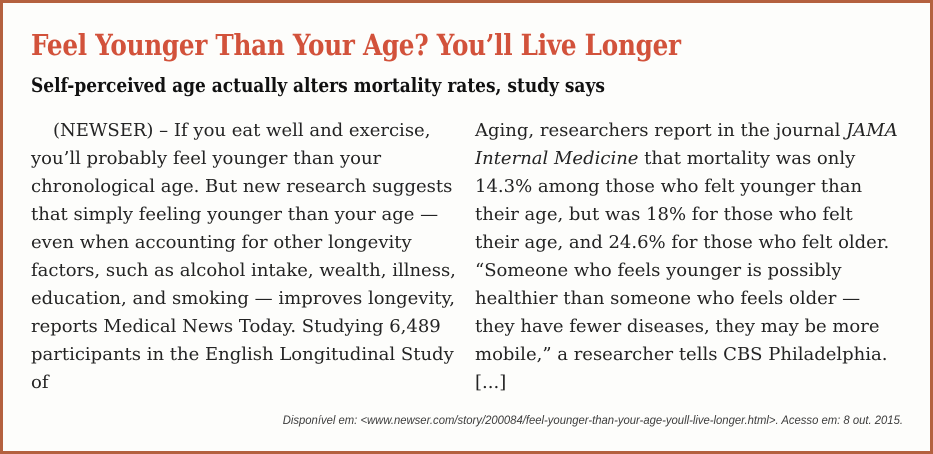 This screenshot has height=454, width=933. I want to click on article-column-right-text: Aging, researchers report in the journal, so click(661, 130).